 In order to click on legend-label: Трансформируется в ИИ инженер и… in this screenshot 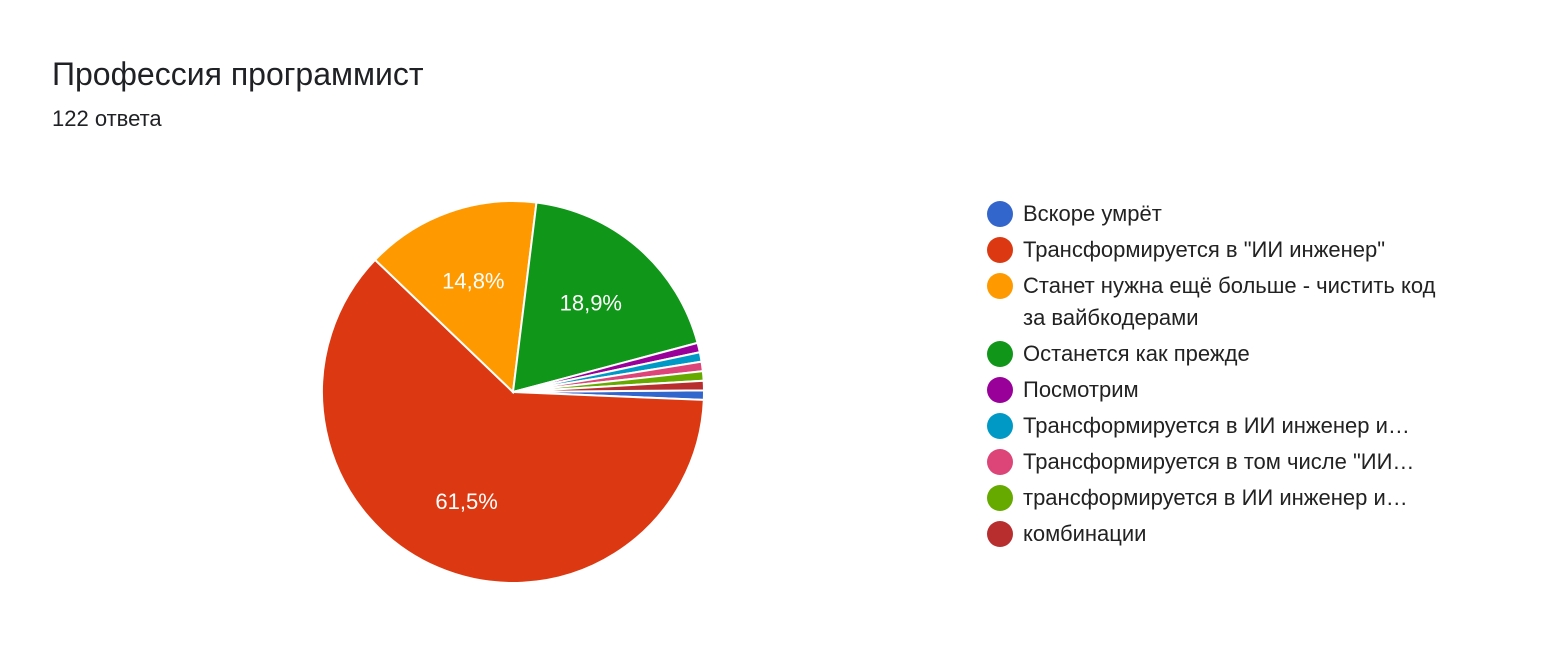, I will do `click(1216, 425)`.